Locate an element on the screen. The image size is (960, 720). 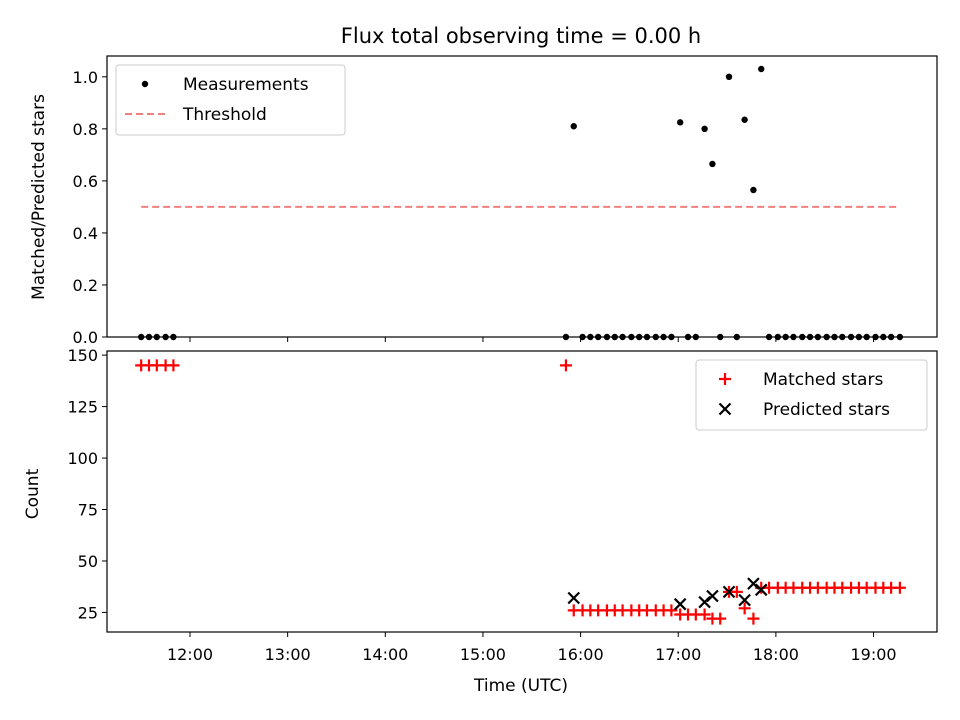
x-tick-label: 13:00 is located at coordinates (288, 654).